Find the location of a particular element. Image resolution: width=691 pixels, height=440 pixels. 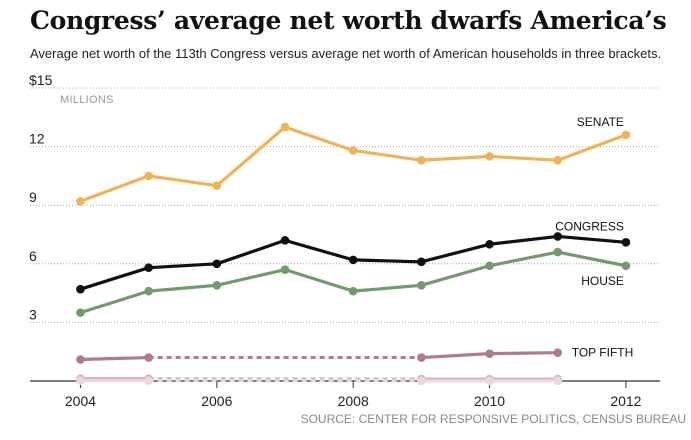

y-axis: $15 12 9 6 3 MILLIONS is located at coordinates (71, 197).